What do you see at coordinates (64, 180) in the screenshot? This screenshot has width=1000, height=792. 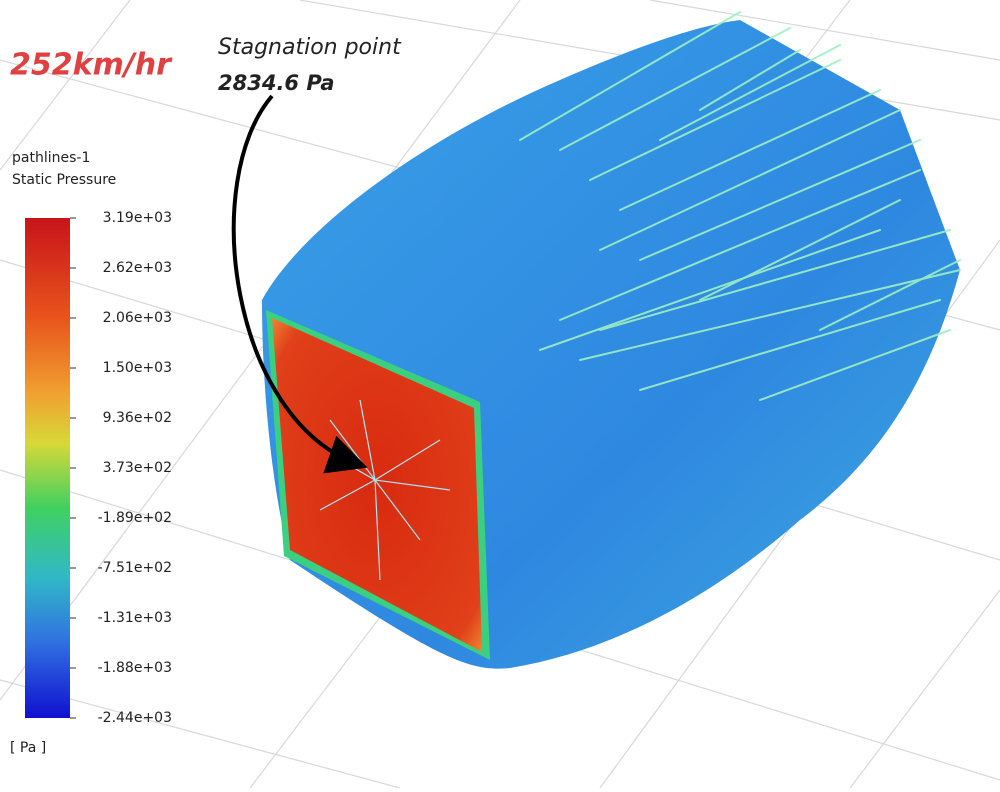 I see `legend-title: Static Pressure` at bounding box center [64, 180].